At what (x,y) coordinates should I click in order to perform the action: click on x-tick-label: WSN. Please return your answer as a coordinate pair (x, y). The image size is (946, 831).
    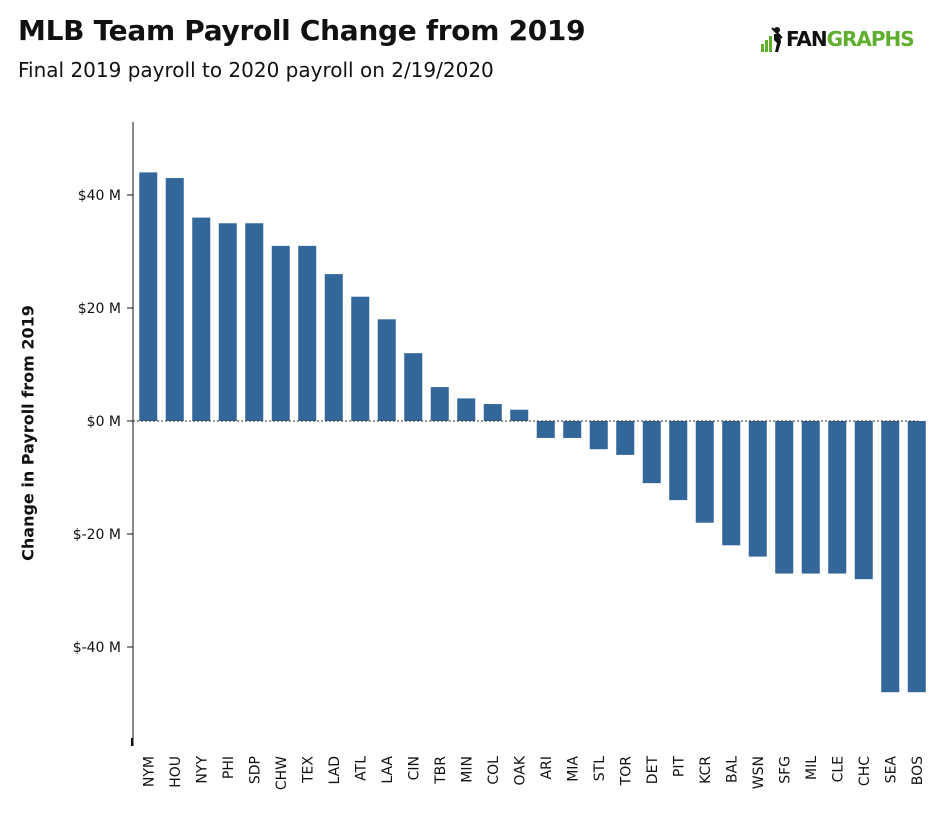
    Looking at the image, I should click on (759, 772).